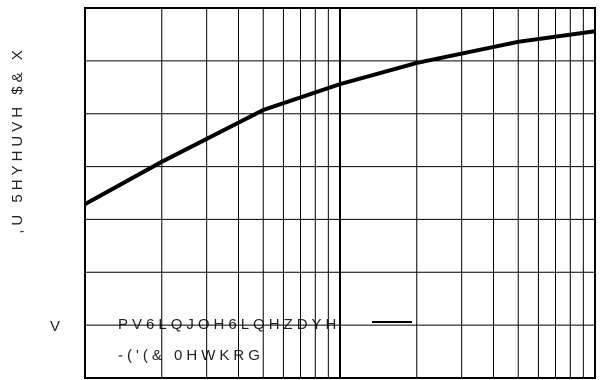 The image size is (601, 380). I want to click on y-unit: V, so click(57, 326).